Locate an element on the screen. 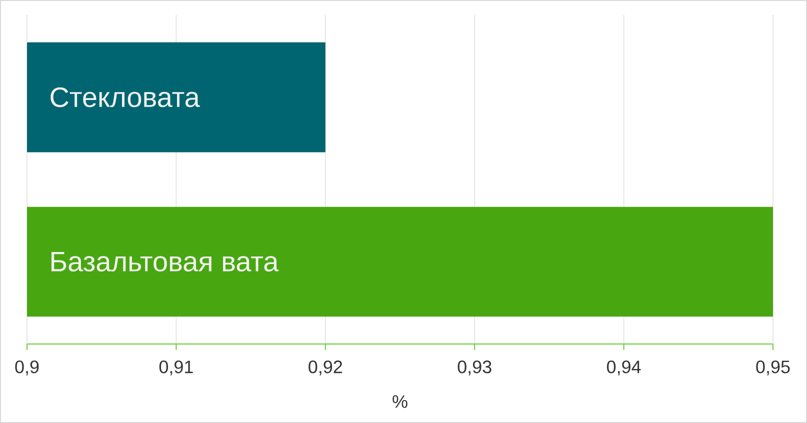 This screenshot has height=423, width=807. x-tick-label: 0,95 is located at coordinates (773, 368).